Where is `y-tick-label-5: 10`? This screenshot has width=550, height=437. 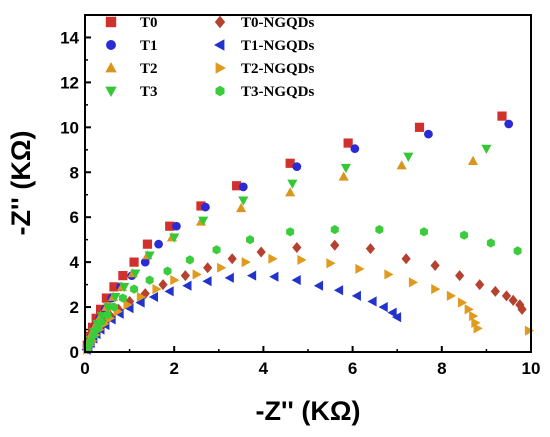 y-tick-label-5: 10 is located at coordinates (69, 127).